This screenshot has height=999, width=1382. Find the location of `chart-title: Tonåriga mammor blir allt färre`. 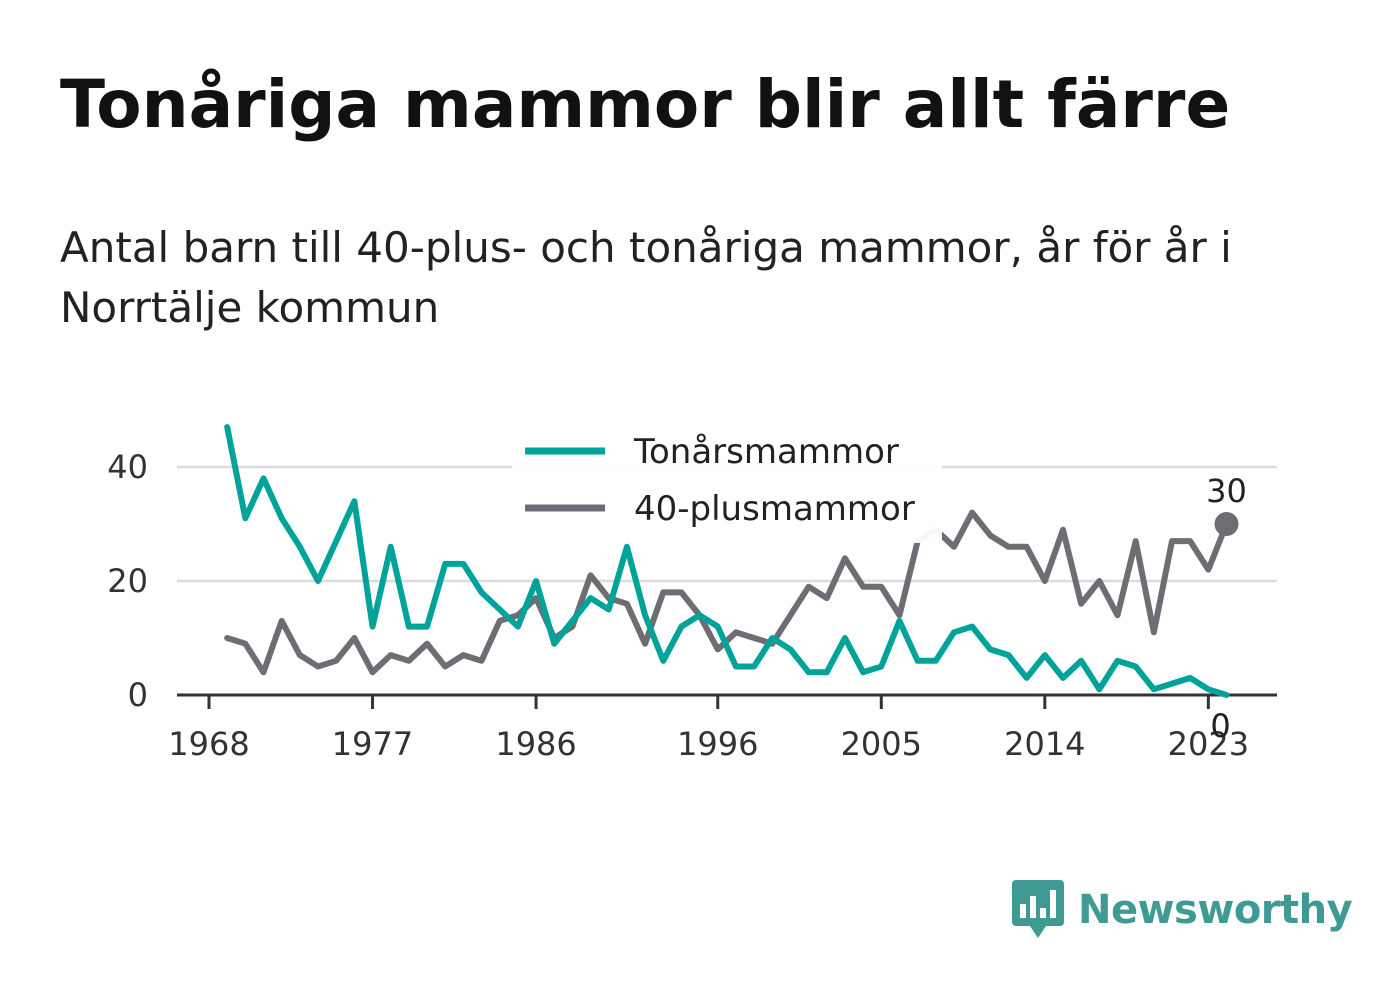

chart-title: Tonåriga mammor blir allt färre is located at coordinates (645, 104).